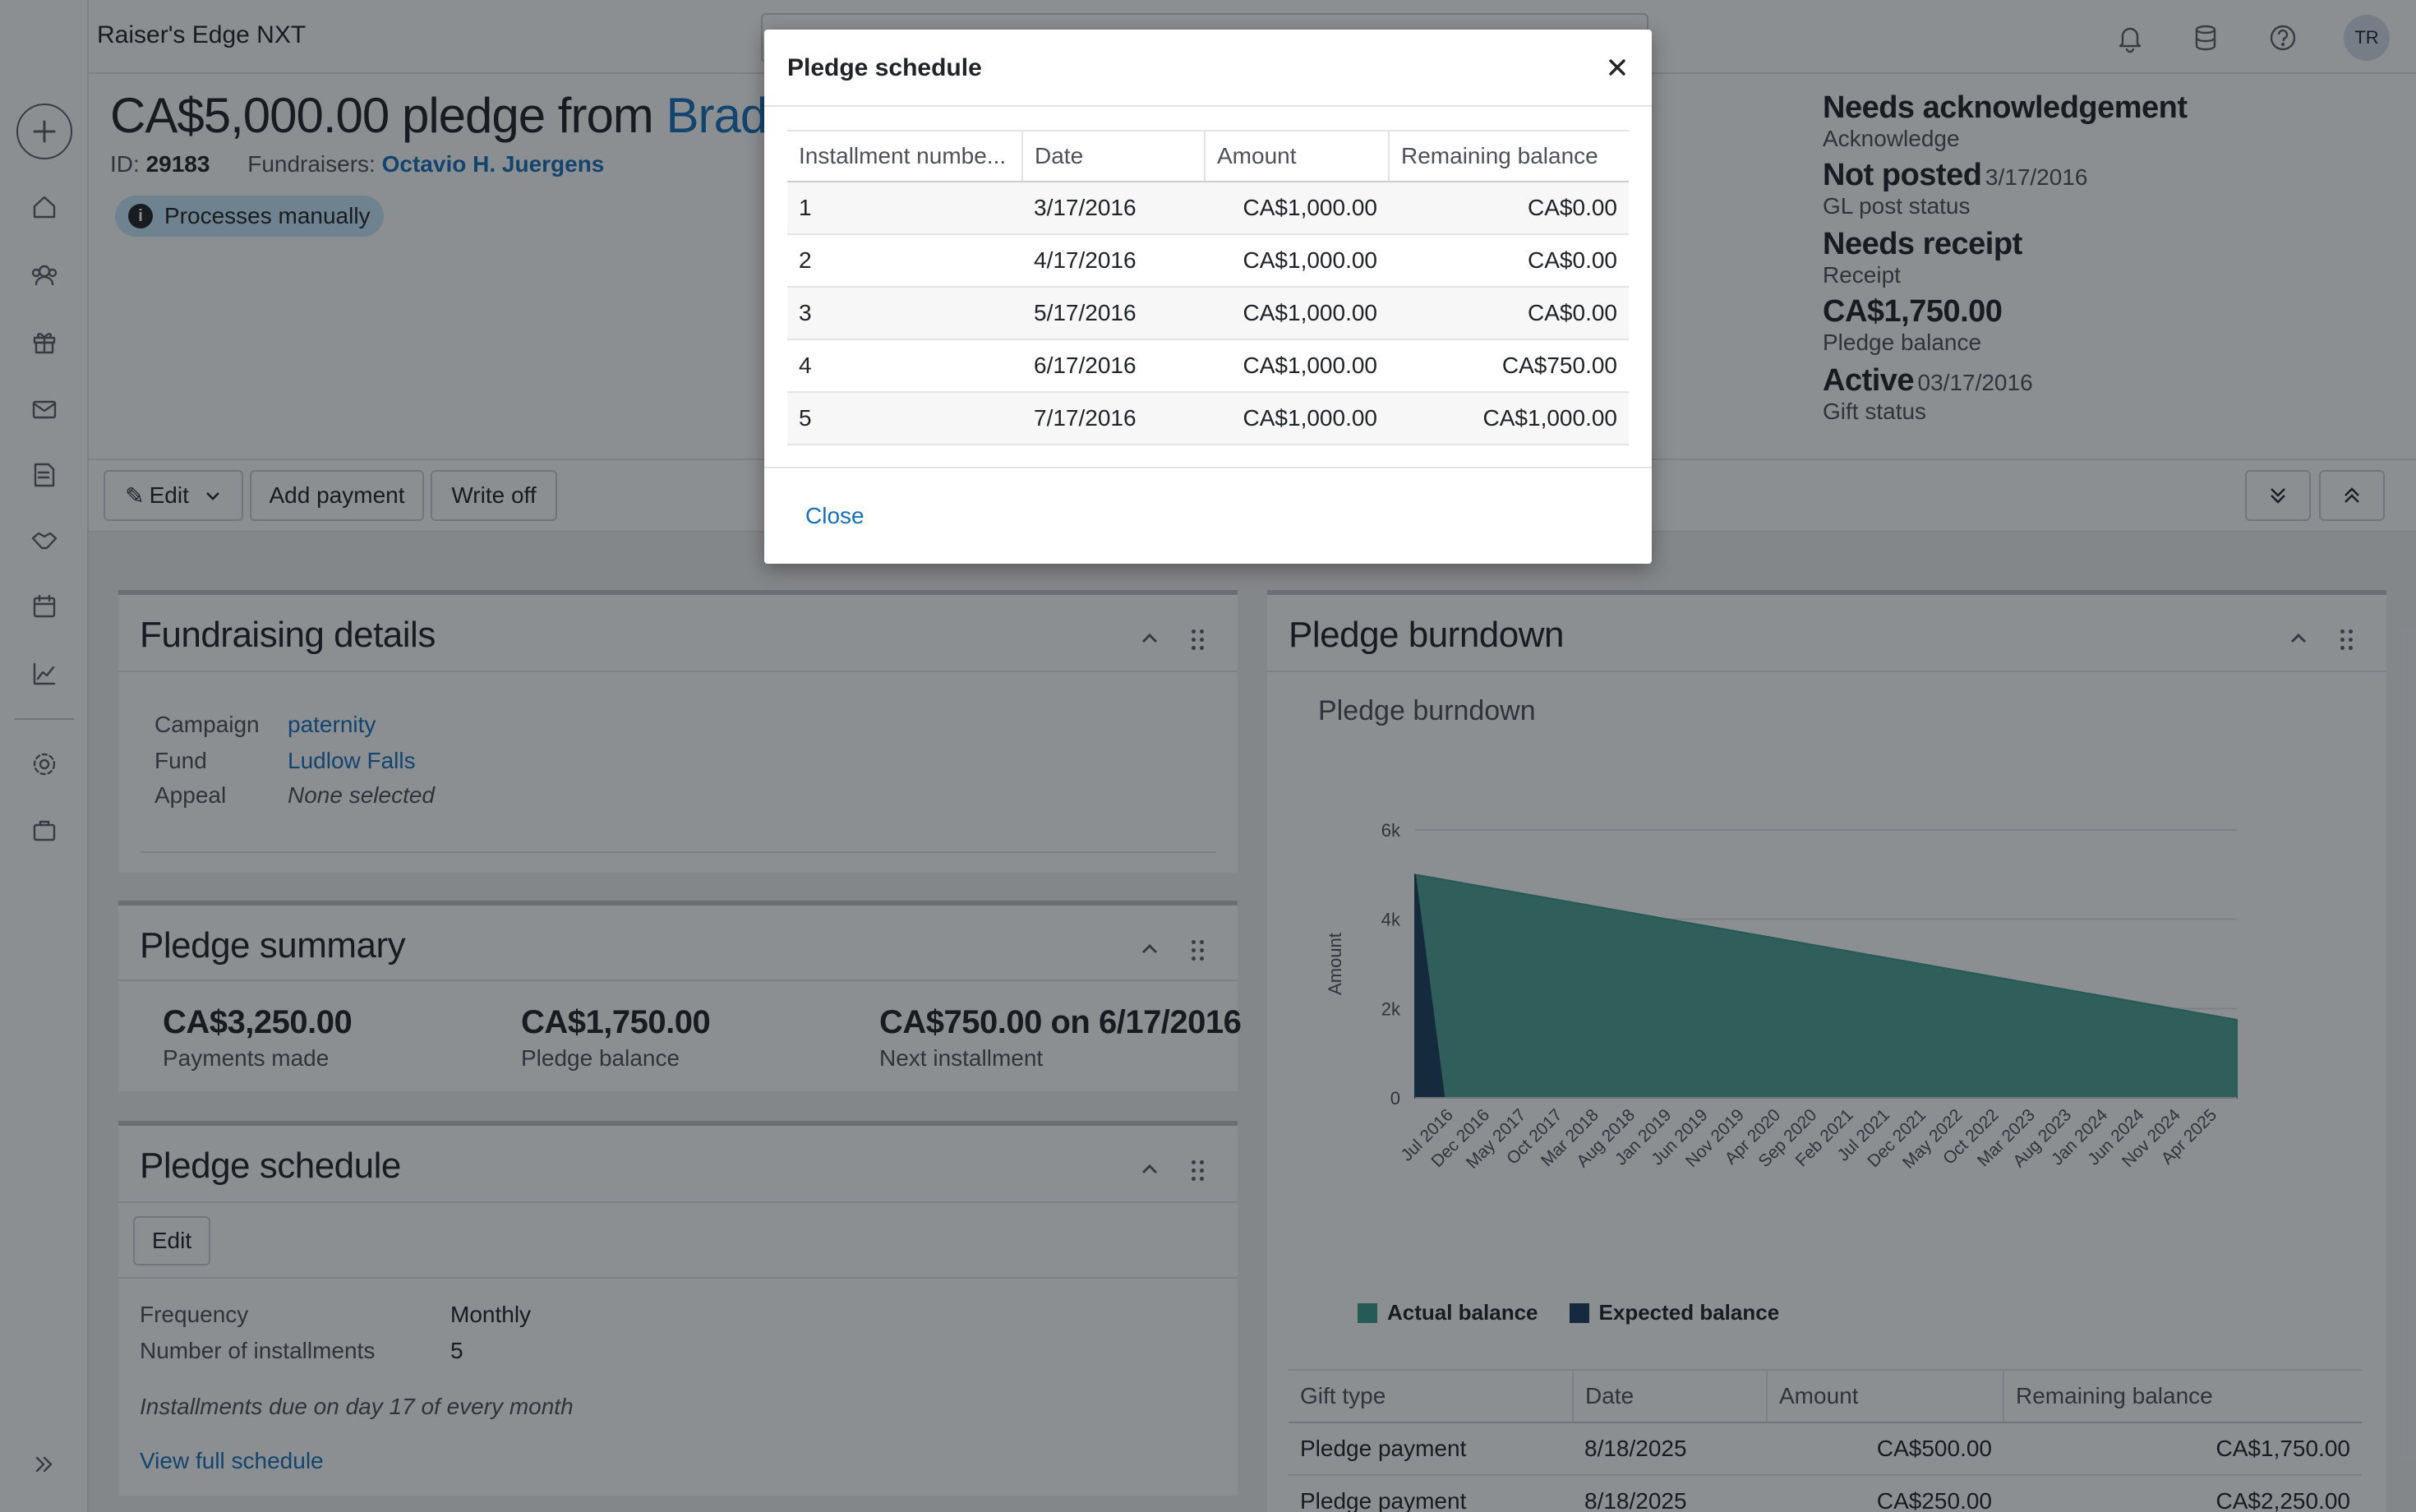 This screenshot has width=2416, height=1512. What do you see at coordinates (171, 1241) in the screenshot?
I see `schedule-edit-button: Edit` at bounding box center [171, 1241].